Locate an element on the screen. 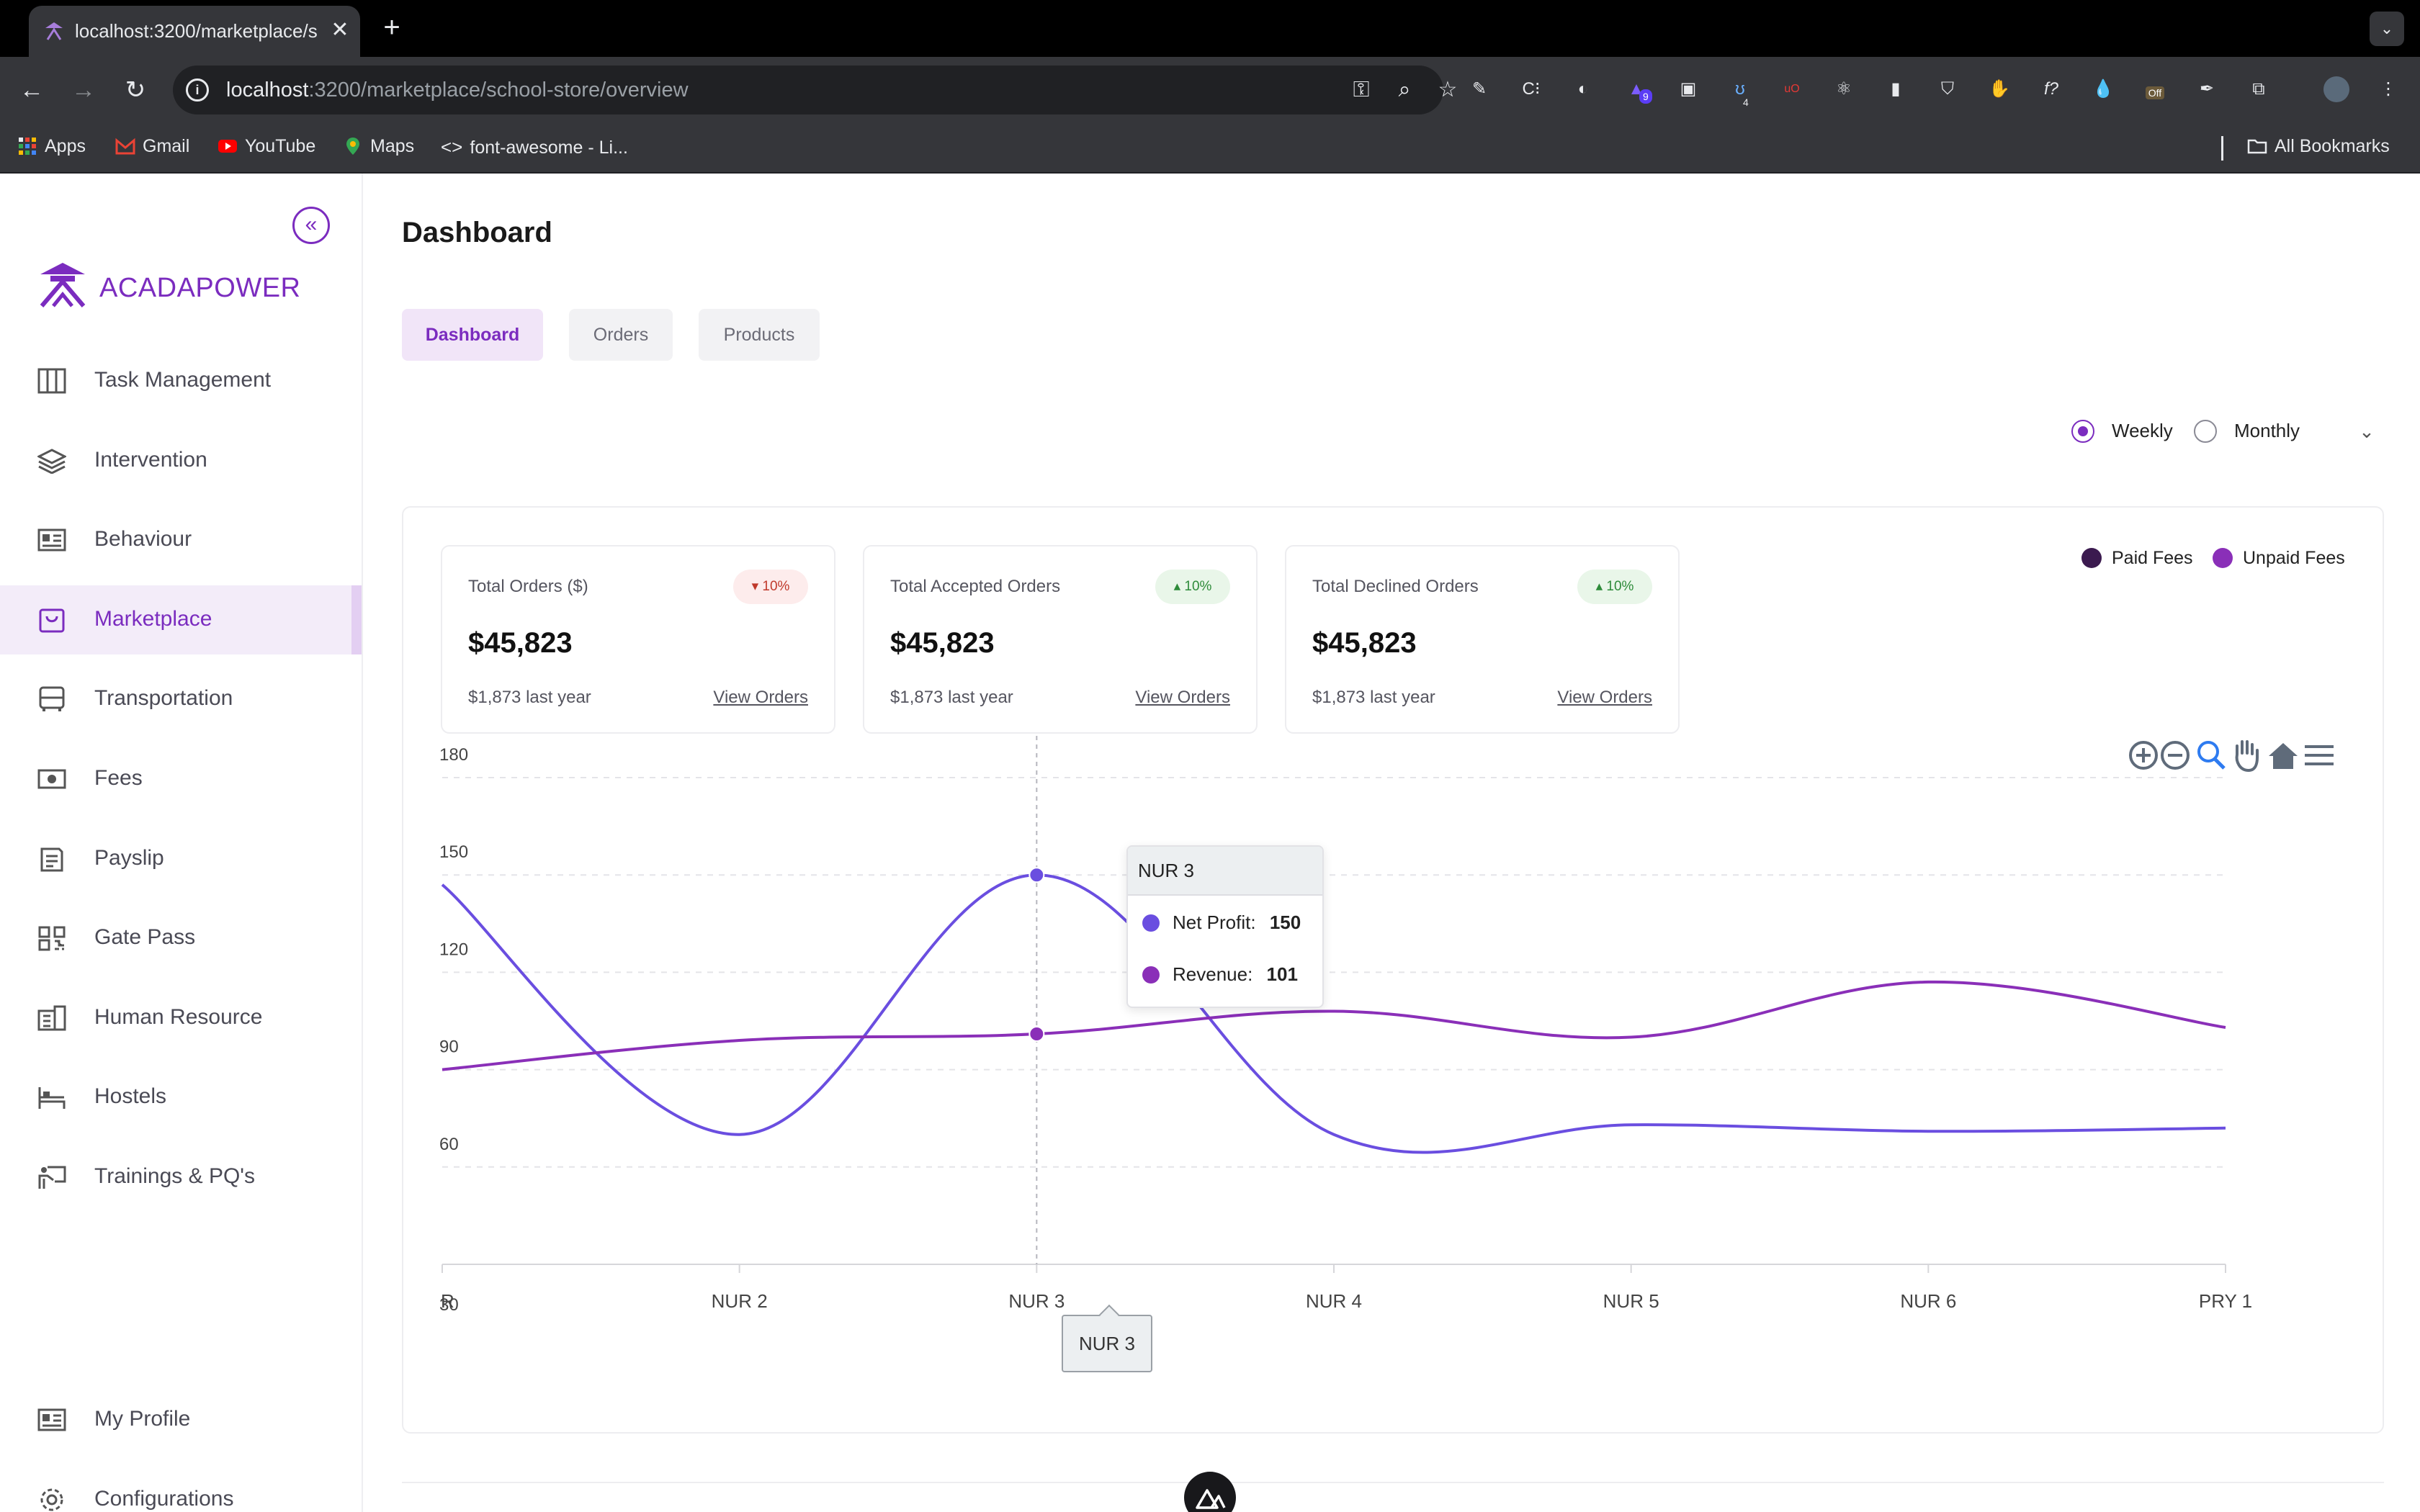  zoom-in-icon is located at coordinates (2143, 755).